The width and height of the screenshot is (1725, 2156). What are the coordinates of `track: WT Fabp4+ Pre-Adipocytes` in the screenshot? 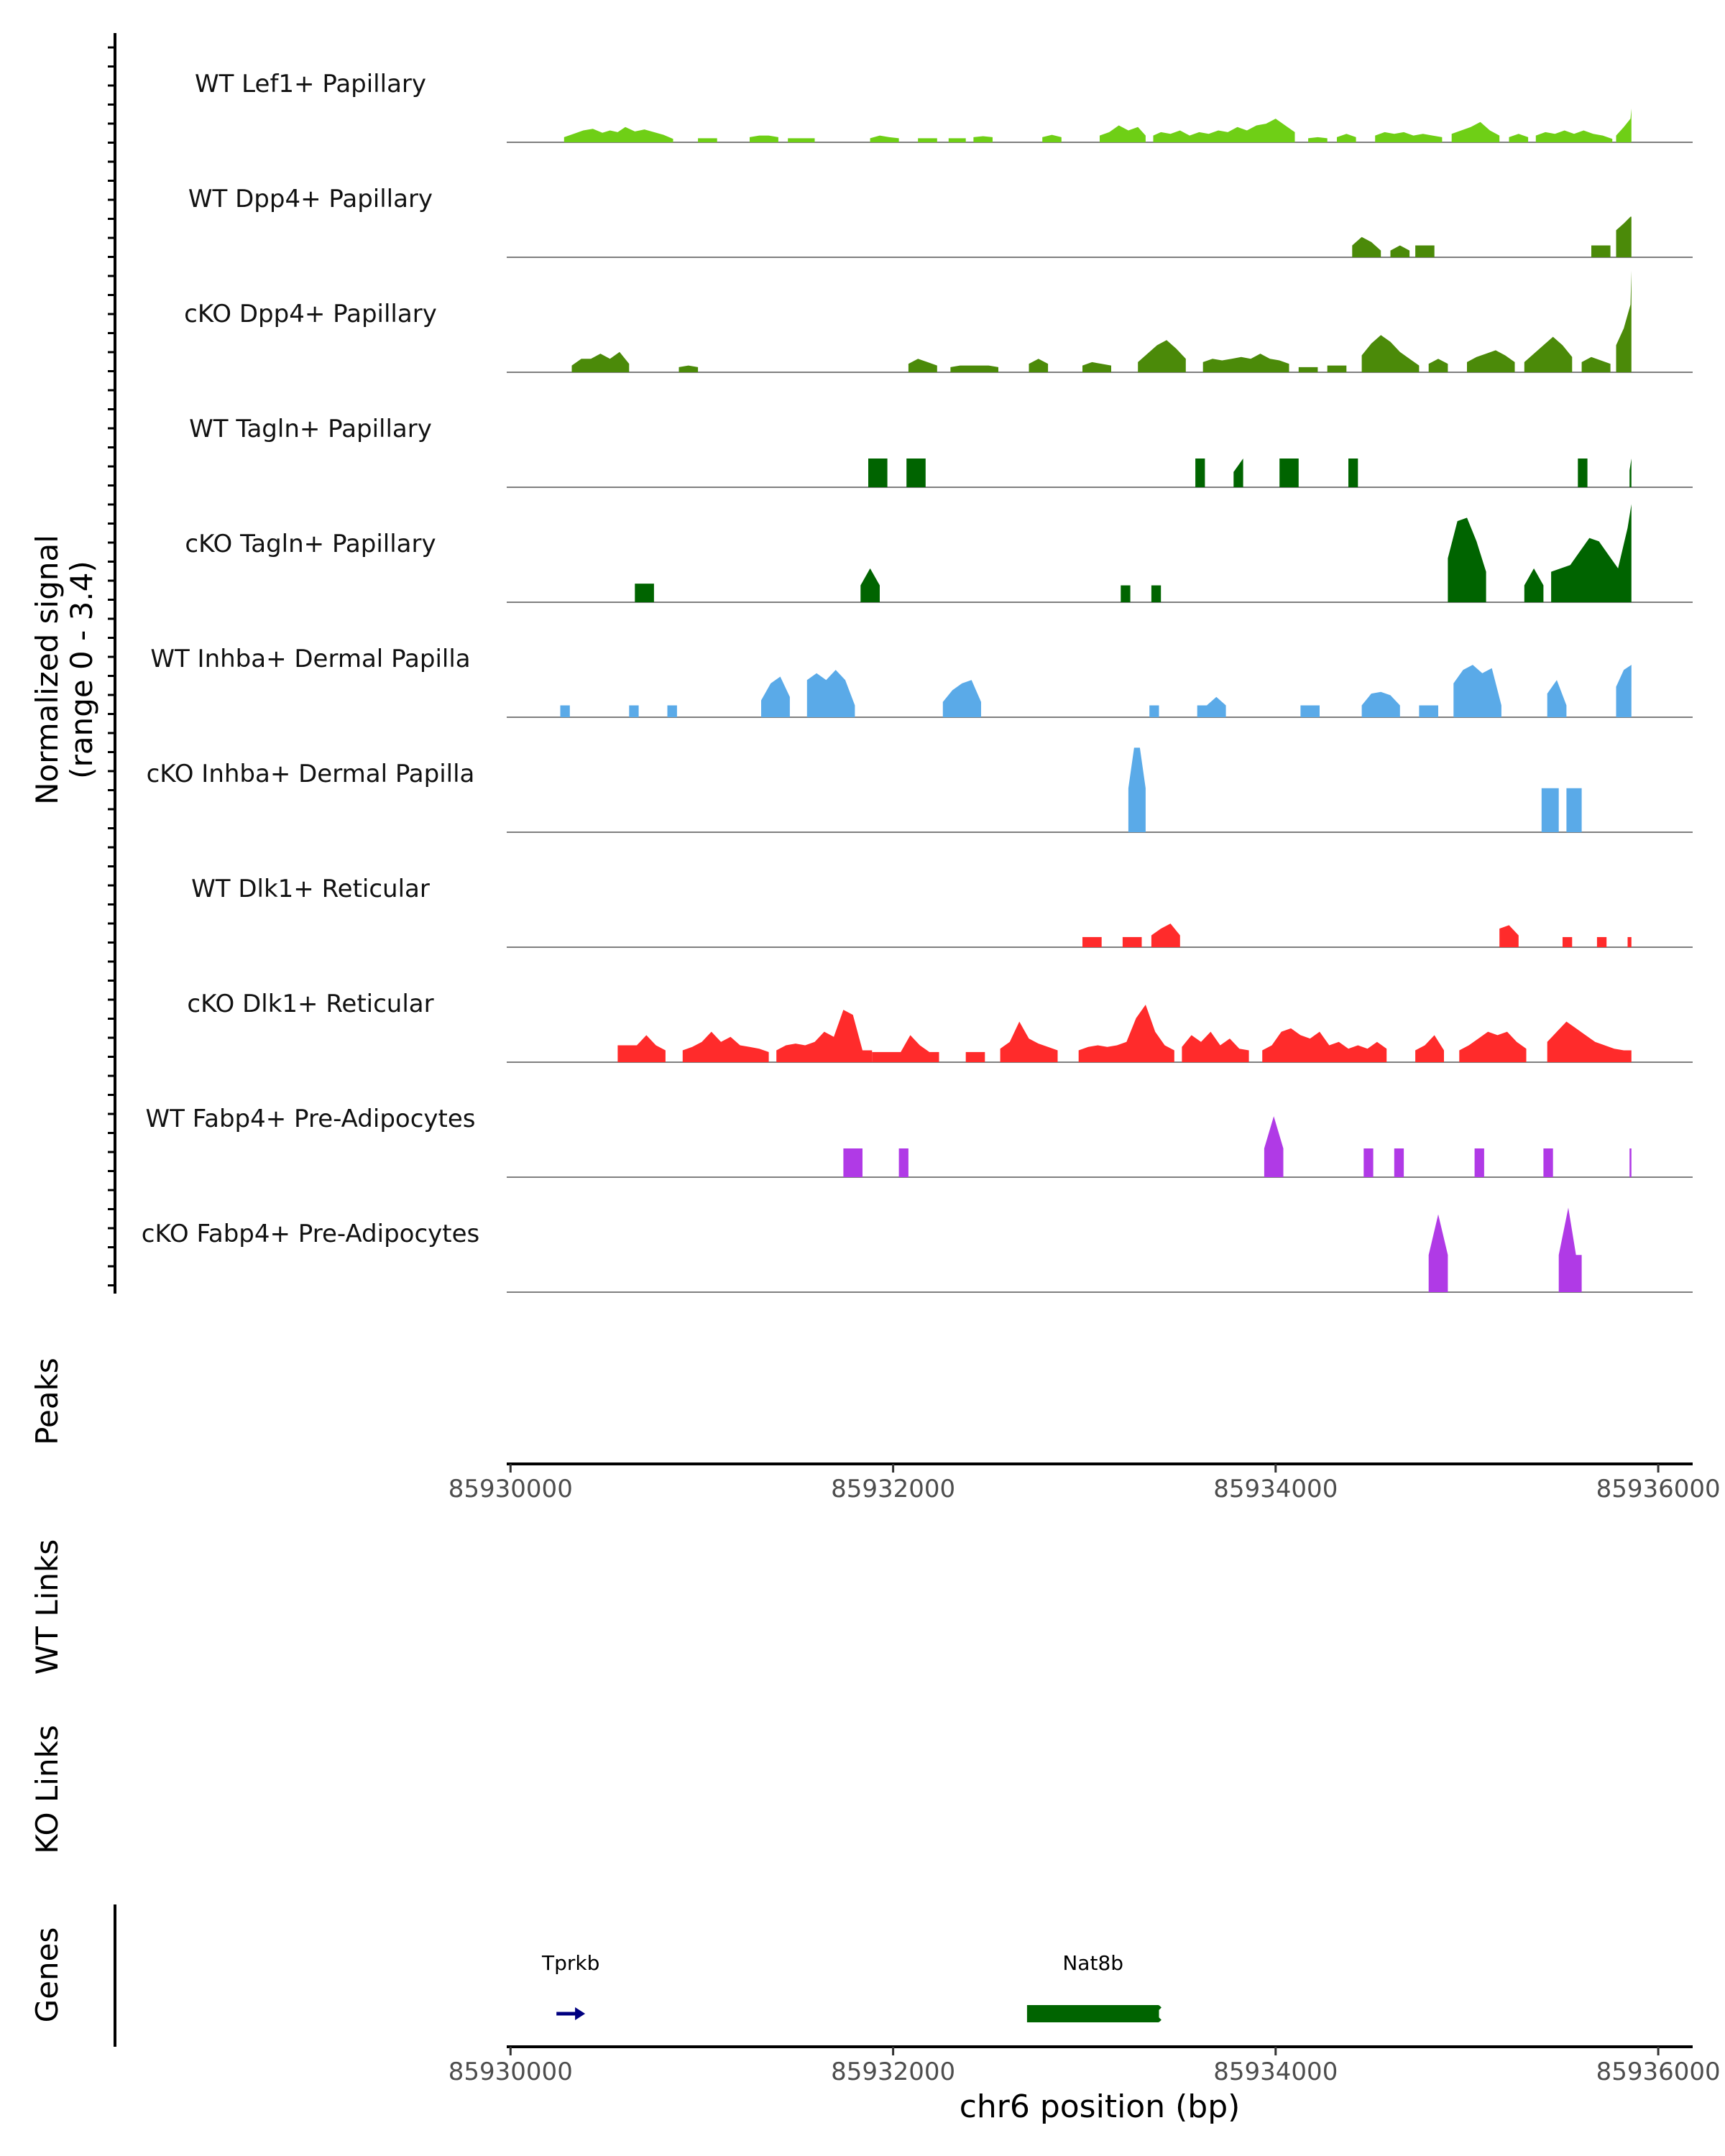 It's located at (919, 1141).